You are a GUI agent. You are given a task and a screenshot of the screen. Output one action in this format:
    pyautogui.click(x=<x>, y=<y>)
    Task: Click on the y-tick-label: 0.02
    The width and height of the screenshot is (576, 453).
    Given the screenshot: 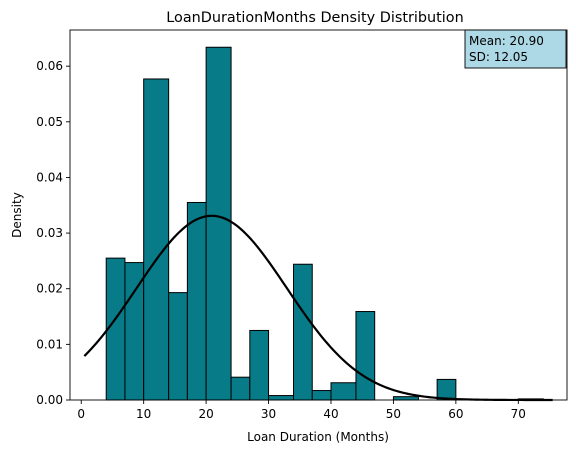 What is the action you would take?
    pyautogui.click(x=49, y=289)
    